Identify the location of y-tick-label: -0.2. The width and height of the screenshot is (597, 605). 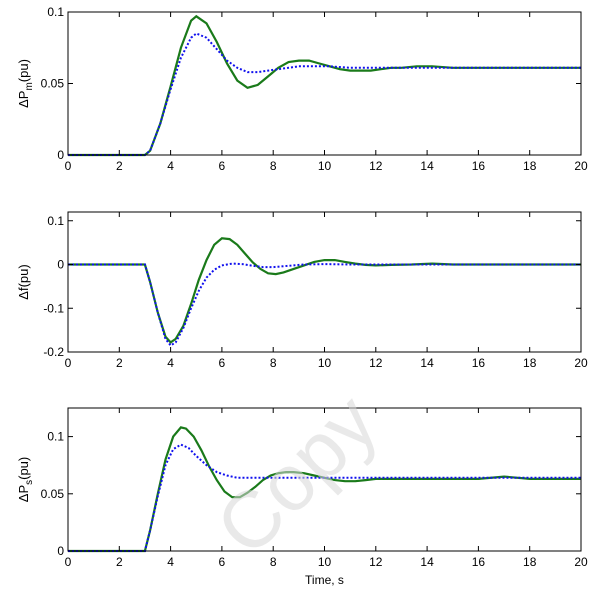
(53, 352).